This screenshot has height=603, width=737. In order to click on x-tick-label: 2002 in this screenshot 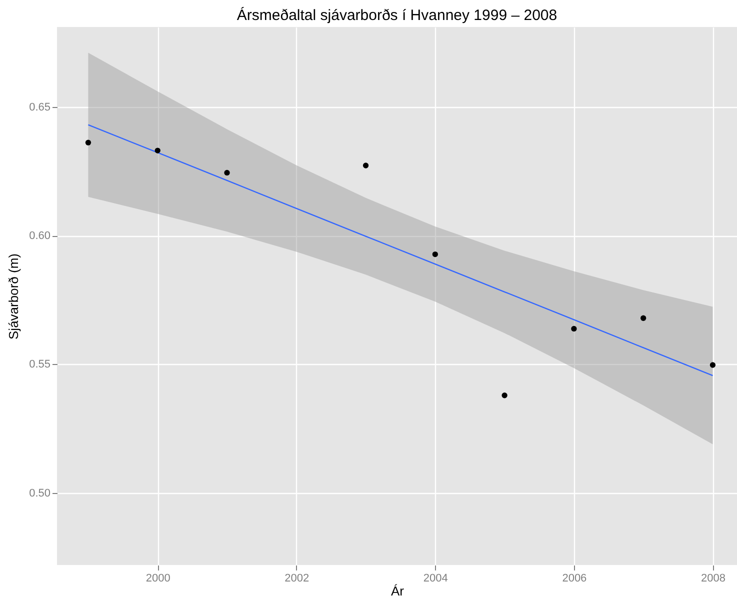, I will do `click(297, 578)`.